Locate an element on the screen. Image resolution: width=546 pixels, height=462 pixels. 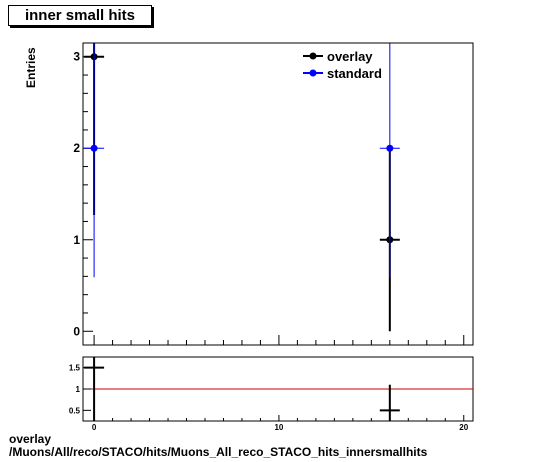
x-tick-label: 10 is located at coordinates (278, 427).